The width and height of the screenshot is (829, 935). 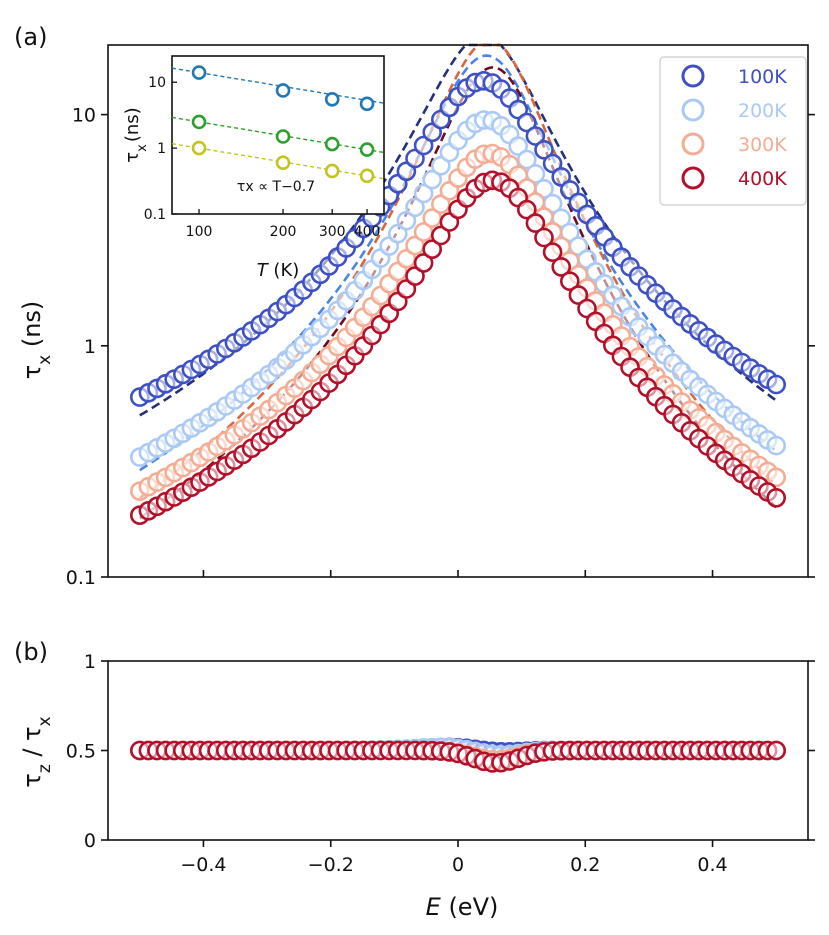 I want to click on x-tick-label: 0, so click(x=458, y=865).